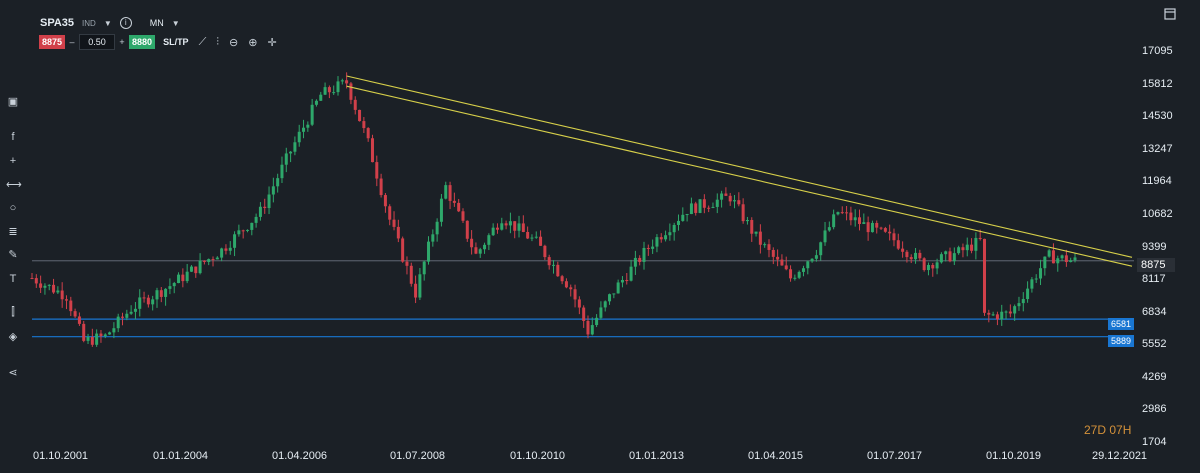  What do you see at coordinates (1157, 148) in the screenshot?
I see `y-tick-label: 13247` at bounding box center [1157, 148].